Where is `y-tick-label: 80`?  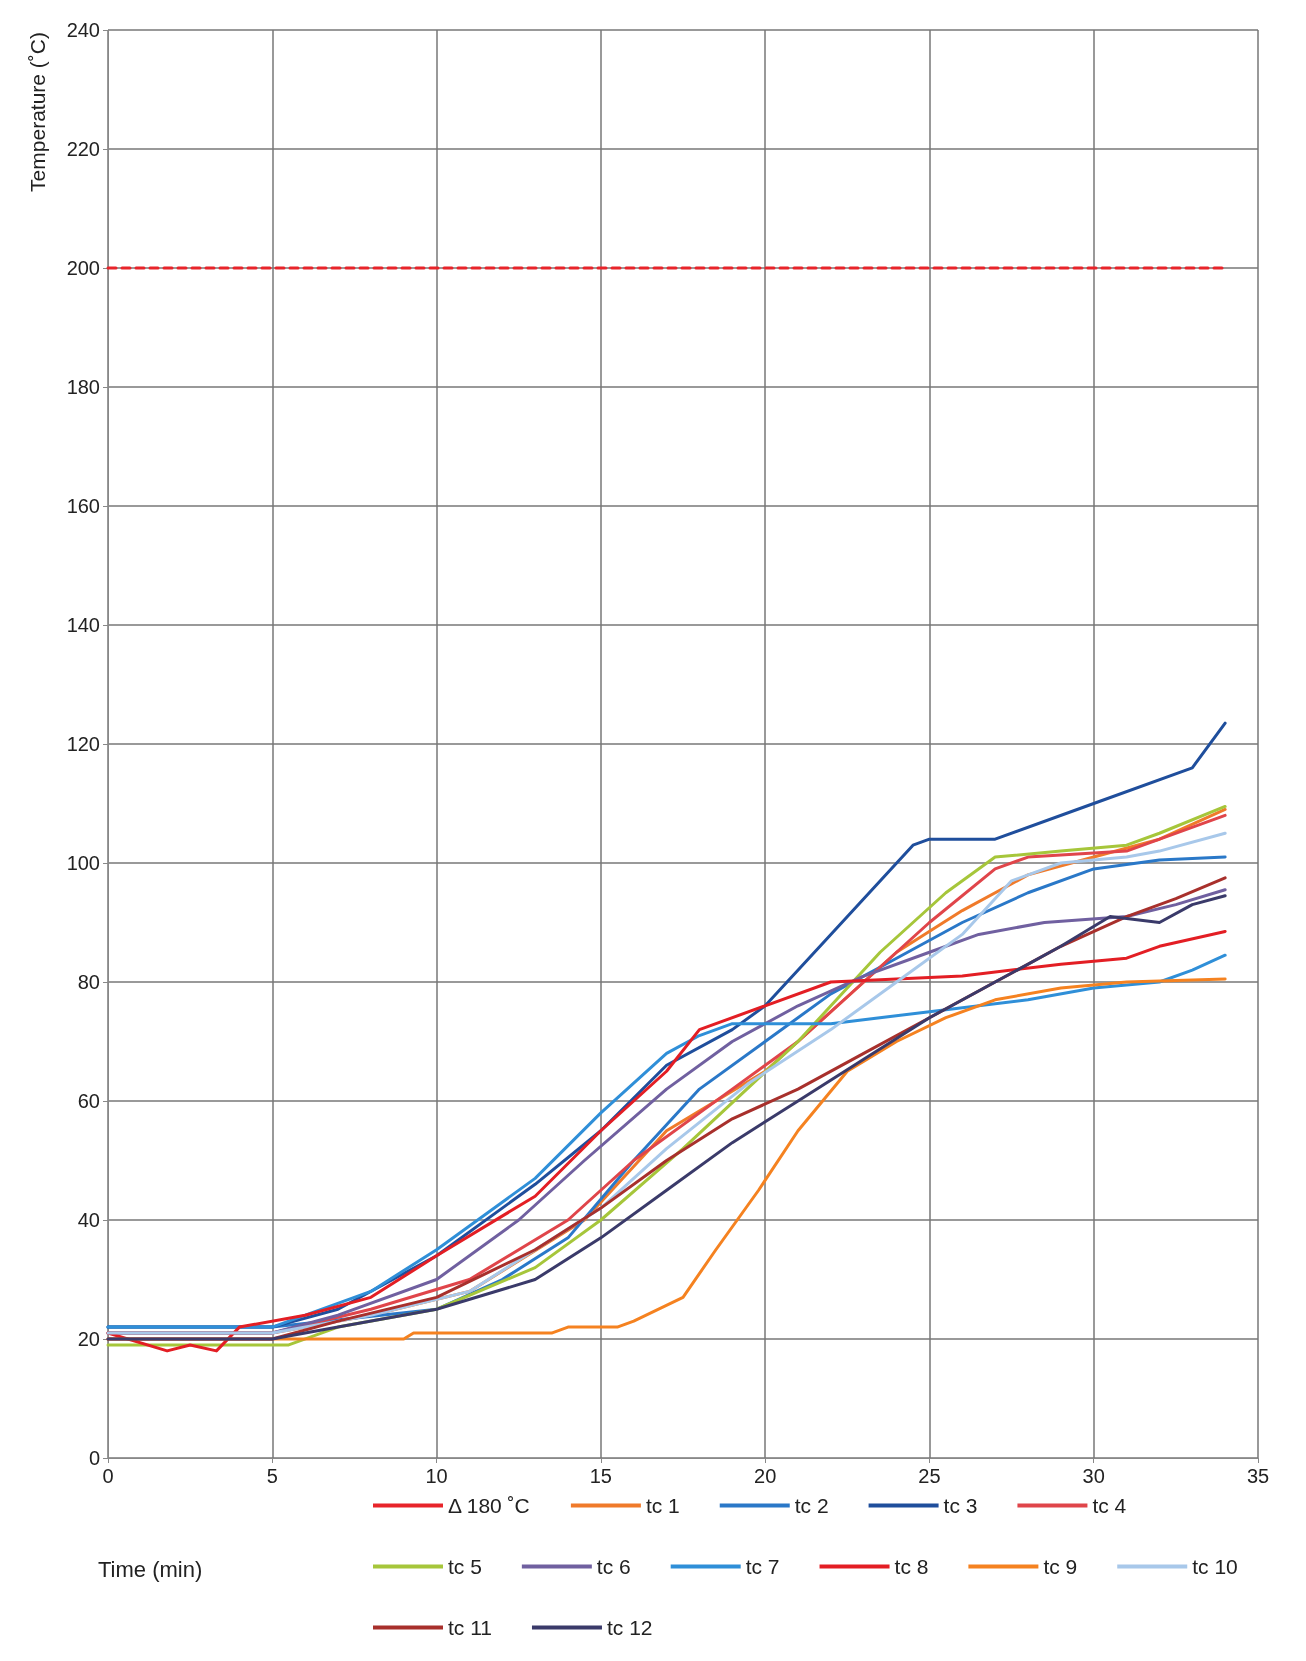
y-tick-label: 80 is located at coordinates (88, 982).